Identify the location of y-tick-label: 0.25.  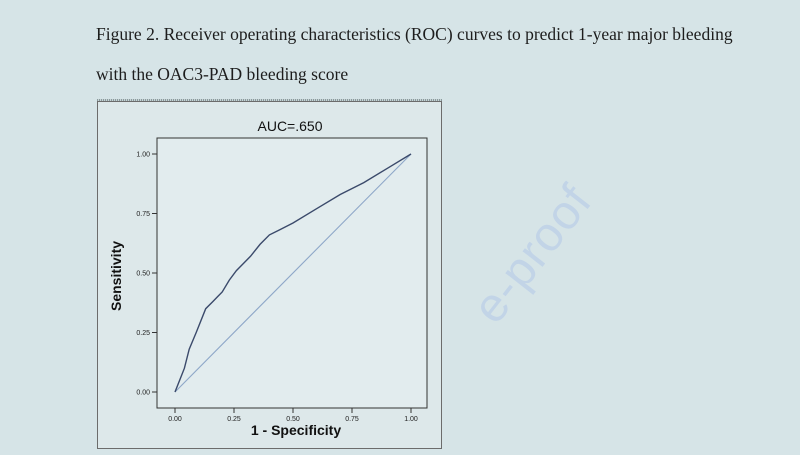
(143, 333).